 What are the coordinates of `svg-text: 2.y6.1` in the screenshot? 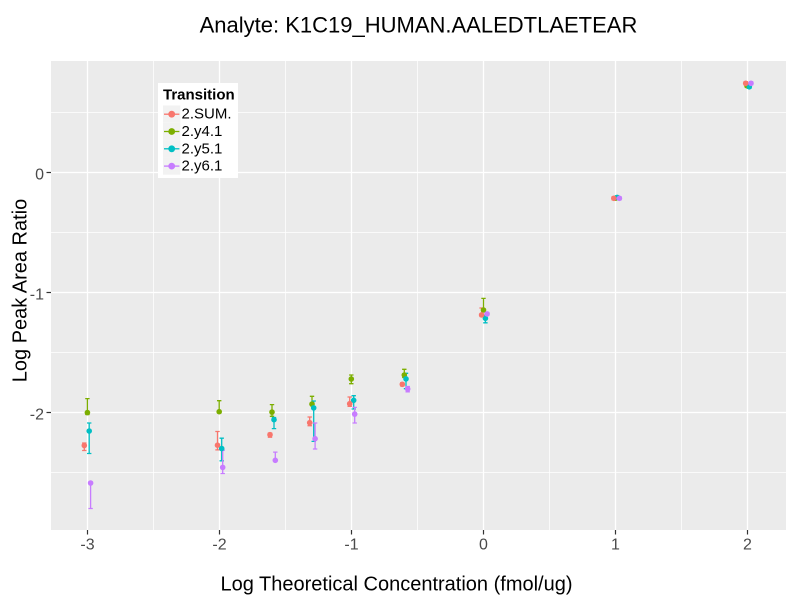 It's located at (202, 166).